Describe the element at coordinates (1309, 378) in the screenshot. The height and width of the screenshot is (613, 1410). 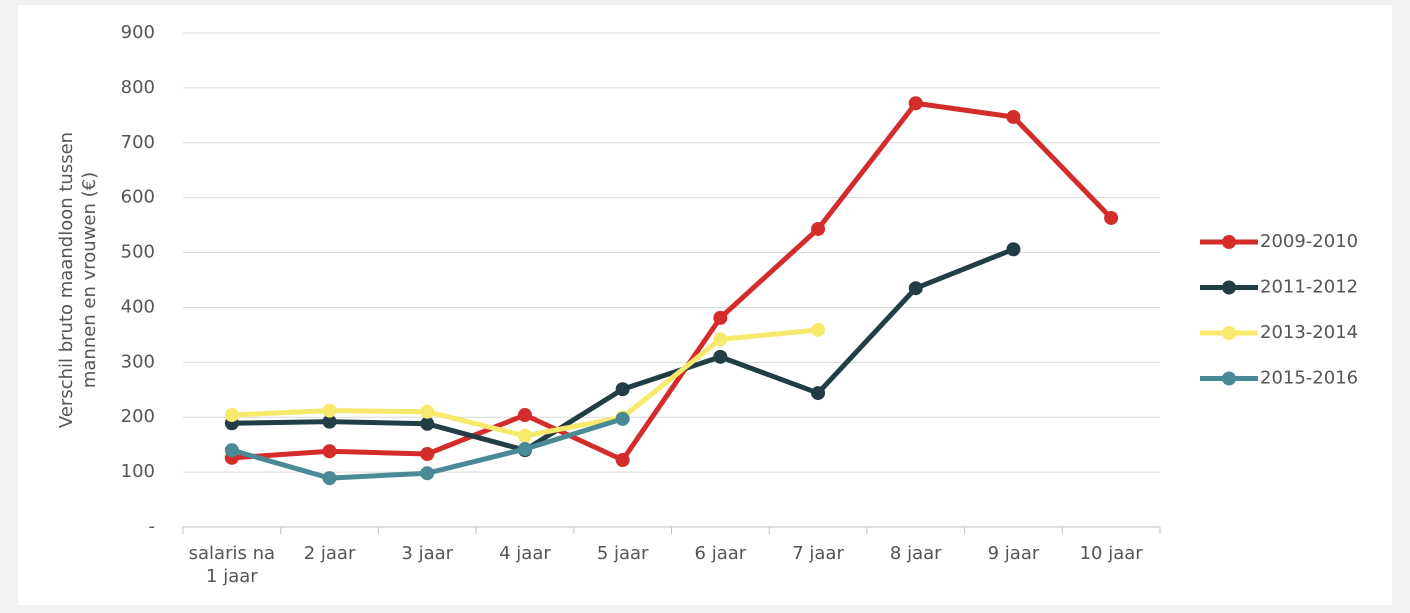
I see `legend-label: 2015-2016` at that location.